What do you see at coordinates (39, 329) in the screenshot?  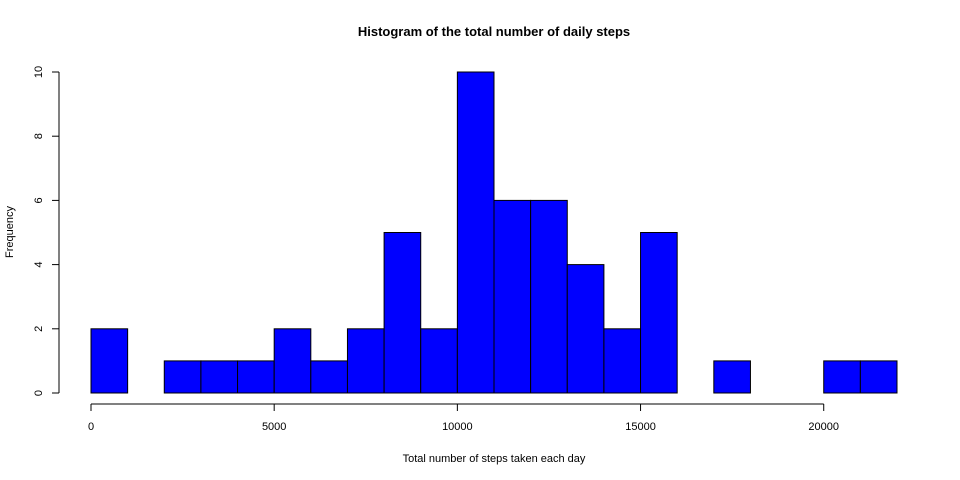 I see `y-tick-label-1: 2` at bounding box center [39, 329].